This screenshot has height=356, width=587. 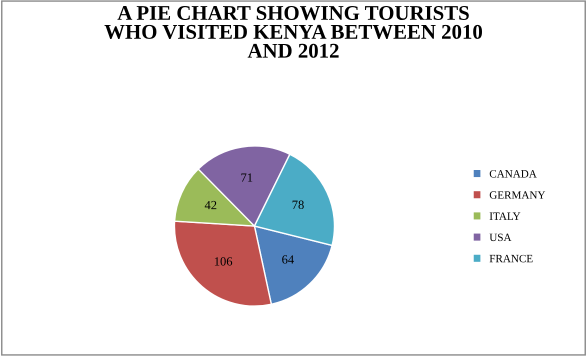 I want to click on chart-title: A PIE CHART SHOWING TOURISTS WHO VISITED KENYA BETWEEN 2010 AND 2012, so click(x=293, y=32).